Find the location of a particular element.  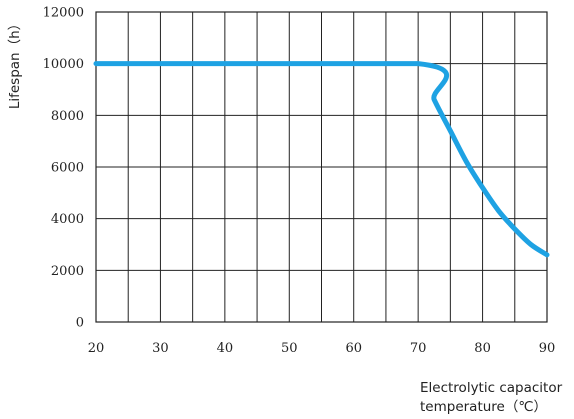

x-tick-label: 40 is located at coordinates (225, 348).